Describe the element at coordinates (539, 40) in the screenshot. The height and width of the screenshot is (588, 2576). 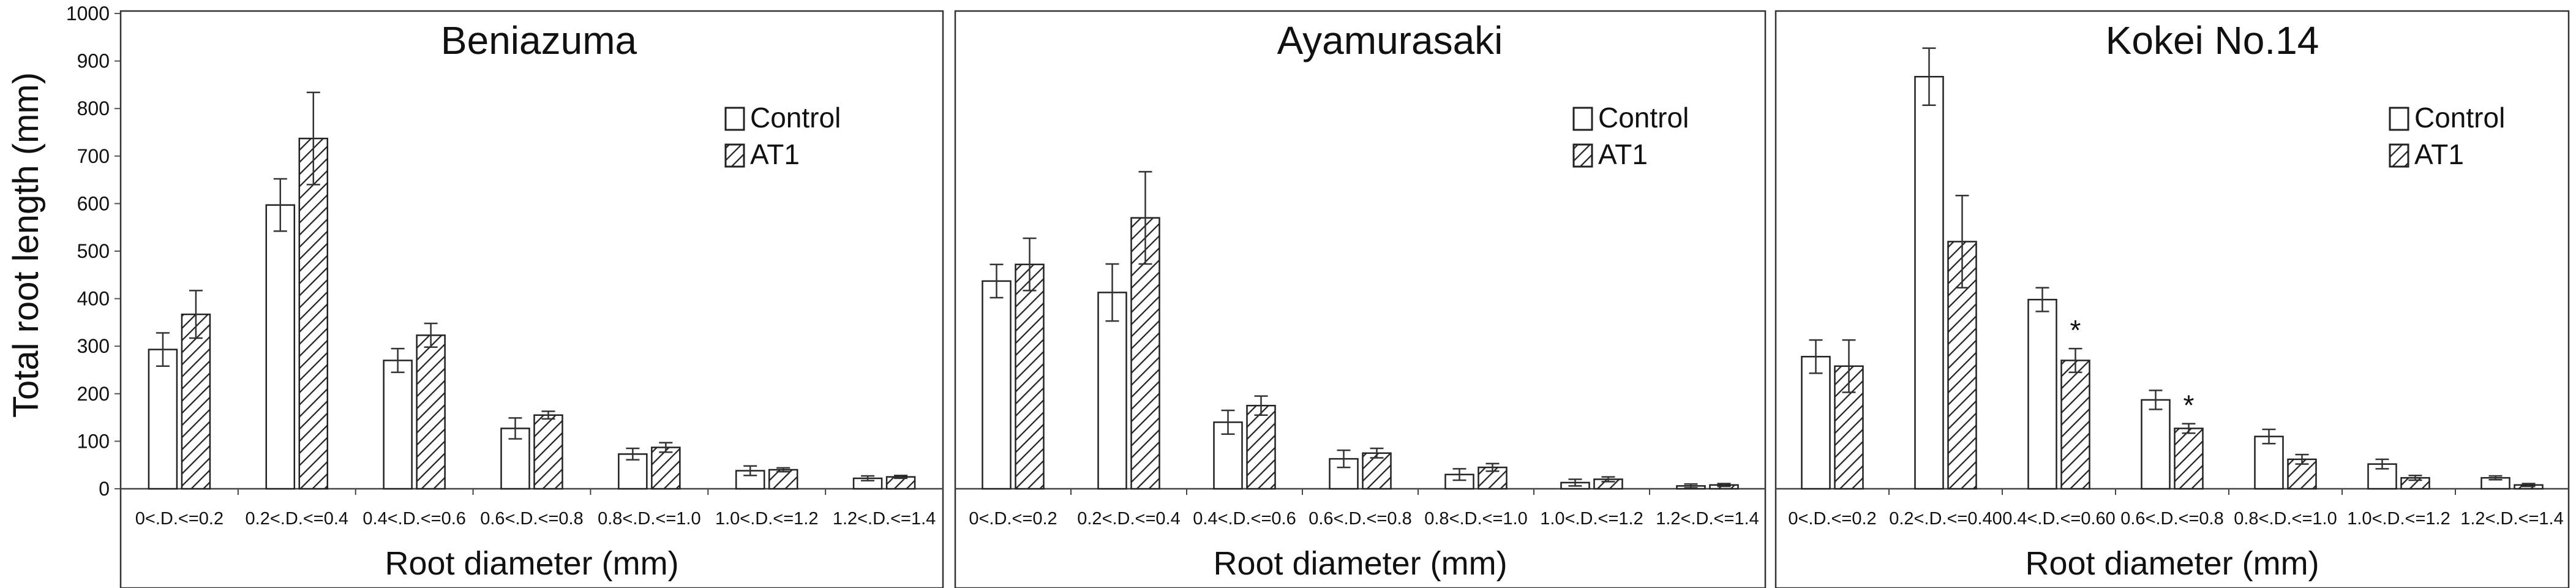
I see `chart-title: Beniazuma` at that location.